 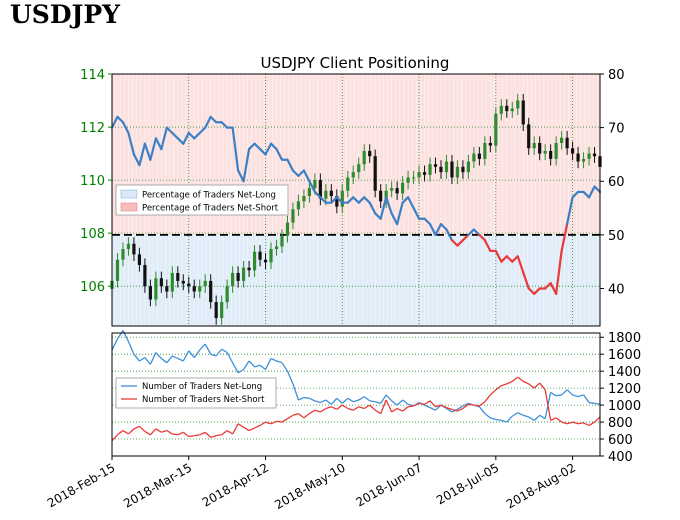 What do you see at coordinates (203, 400) in the screenshot?
I see `legend-label-count-short: Number of Traders Net-Short` at bounding box center [203, 400].